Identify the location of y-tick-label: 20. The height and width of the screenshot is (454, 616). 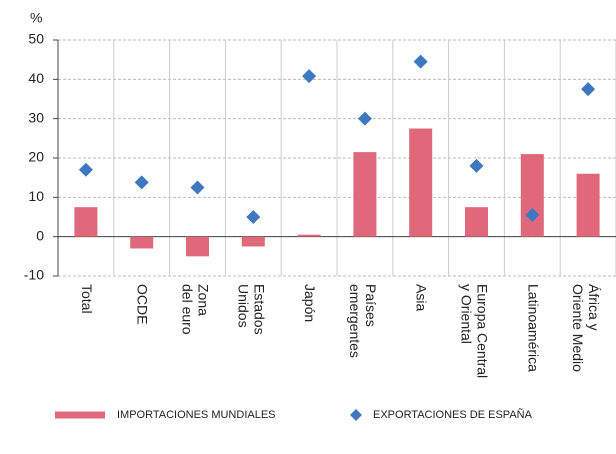
(36, 157).